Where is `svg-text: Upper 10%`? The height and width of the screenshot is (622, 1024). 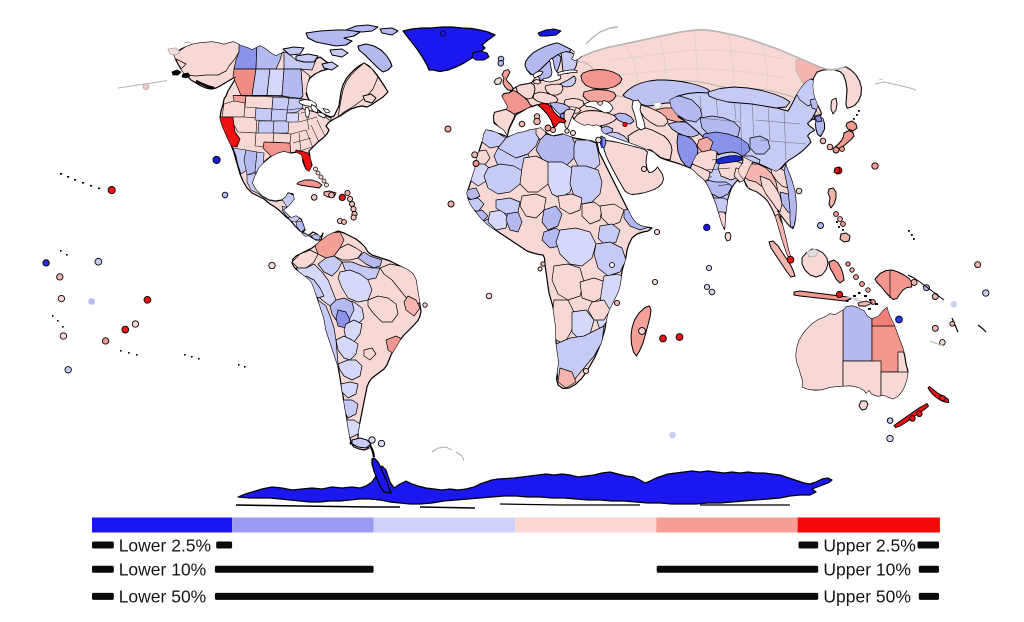 svg-text: Upper 10% is located at coordinates (867, 570).